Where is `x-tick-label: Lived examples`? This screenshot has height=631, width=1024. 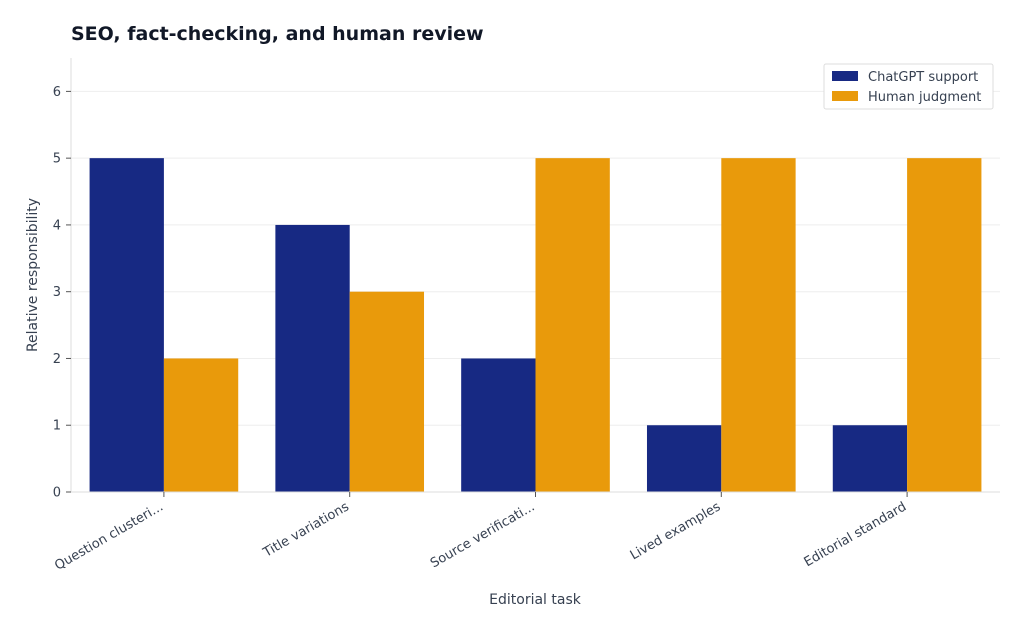 x-tick-label: Lived examples is located at coordinates (676, 531).